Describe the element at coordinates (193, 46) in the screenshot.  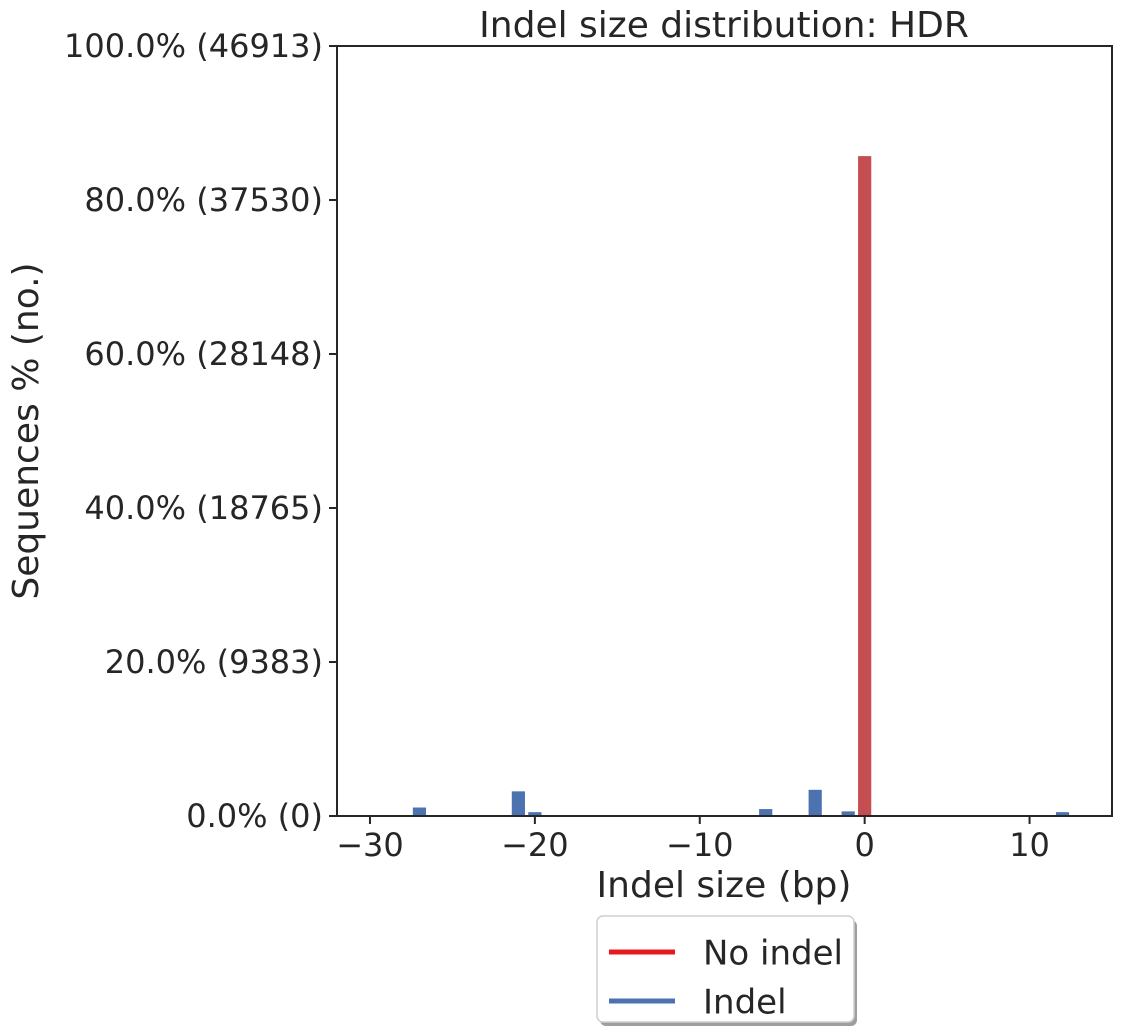
I see `y-tick-label: 100.0% (46913)` at that location.